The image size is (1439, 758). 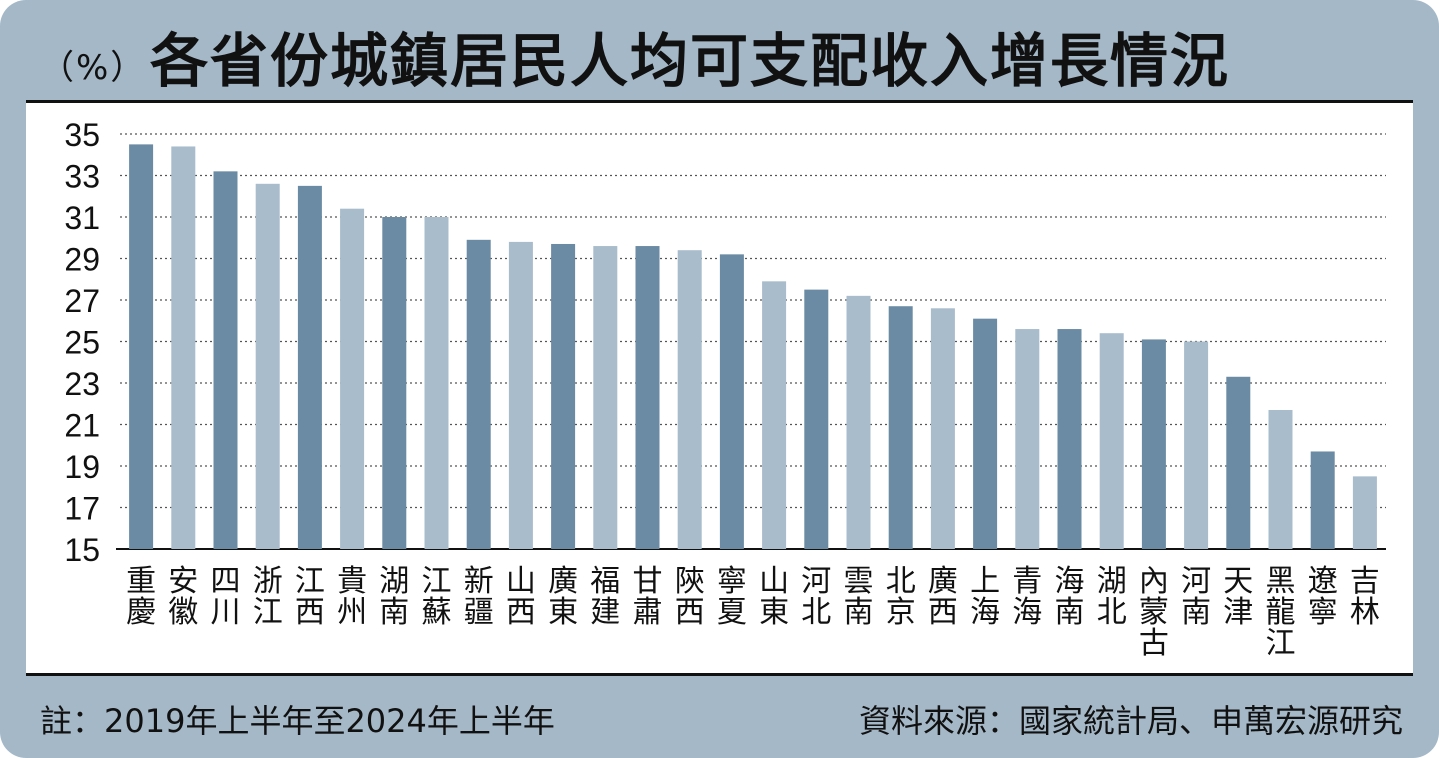 I want to click on x-category-label: 山東, so click(x=774, y=597).